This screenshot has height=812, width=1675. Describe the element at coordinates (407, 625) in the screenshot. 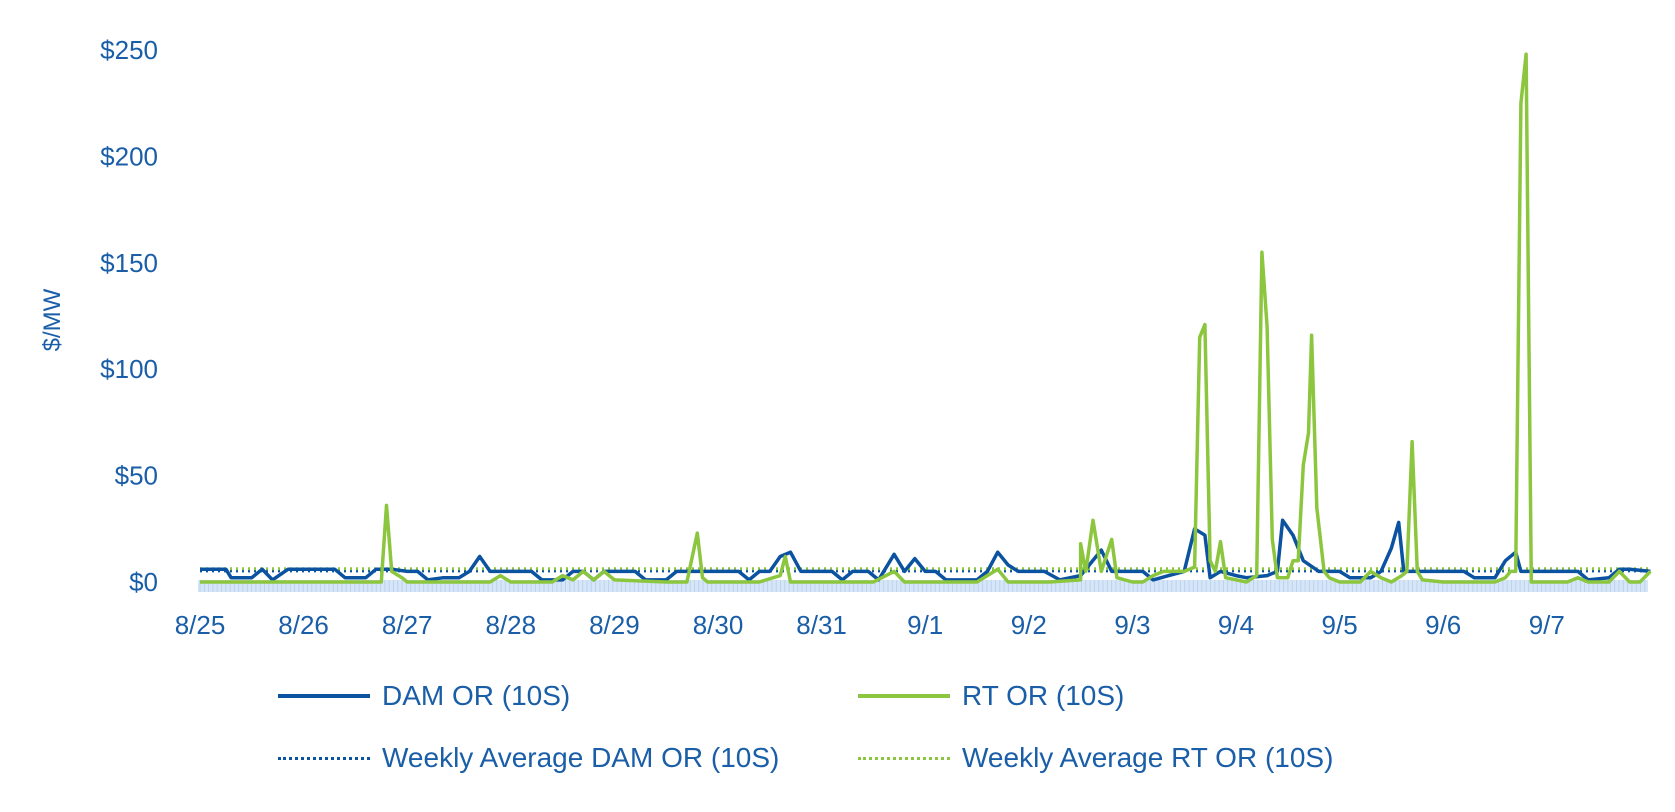

I see `x-tick-label: 8/27` at that location.